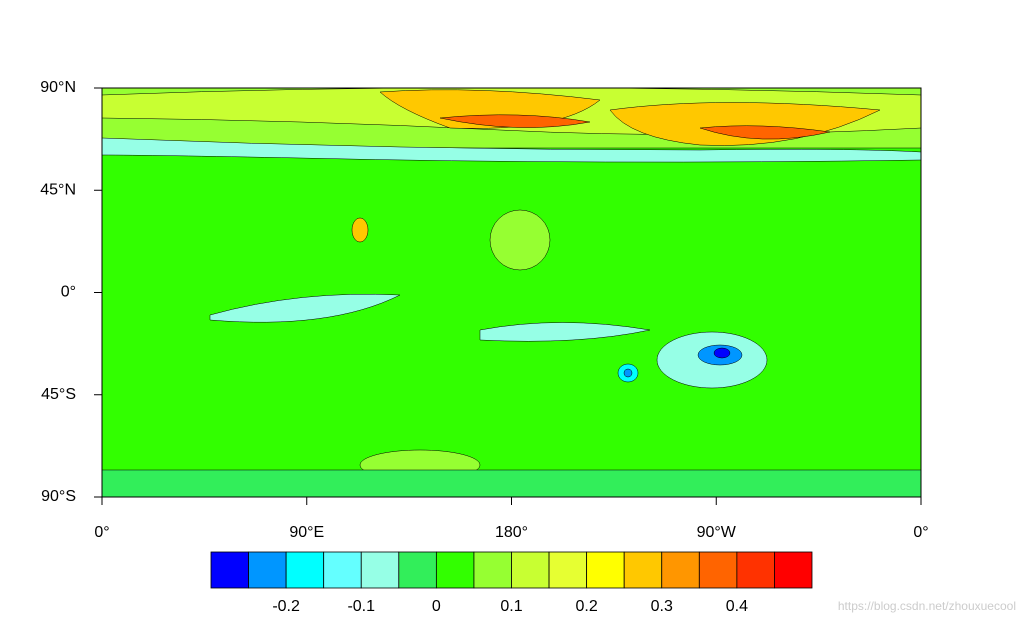 This screenshot has height=624, width=1024. What do you see at coordinates (58, 496) in the screenshot?
I see `y-tick-label: 90°S` at bounding box center [58, 496].